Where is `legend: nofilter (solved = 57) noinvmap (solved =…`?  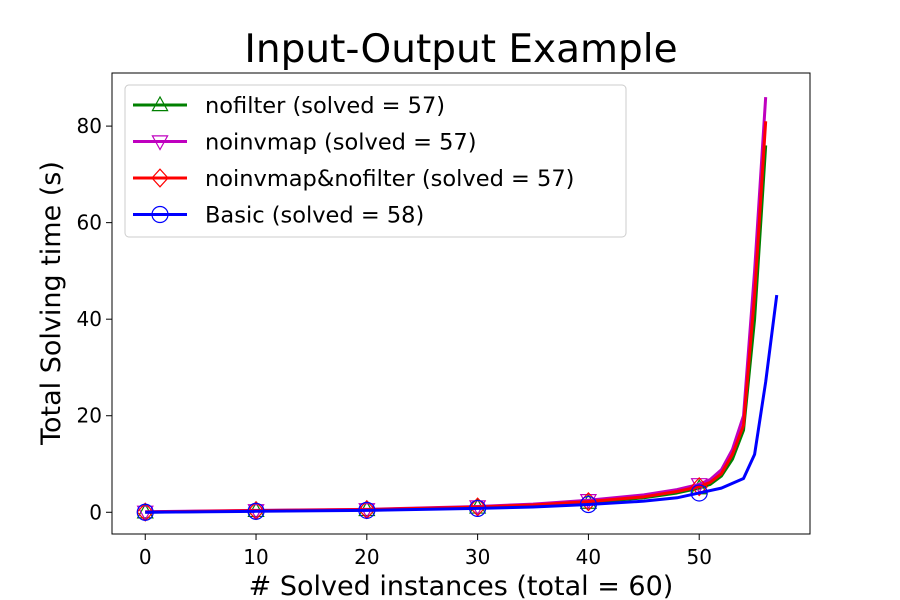 legend: nofilter (solved = 57) noinvmap (solved =… is located at coordinates (375, 161).